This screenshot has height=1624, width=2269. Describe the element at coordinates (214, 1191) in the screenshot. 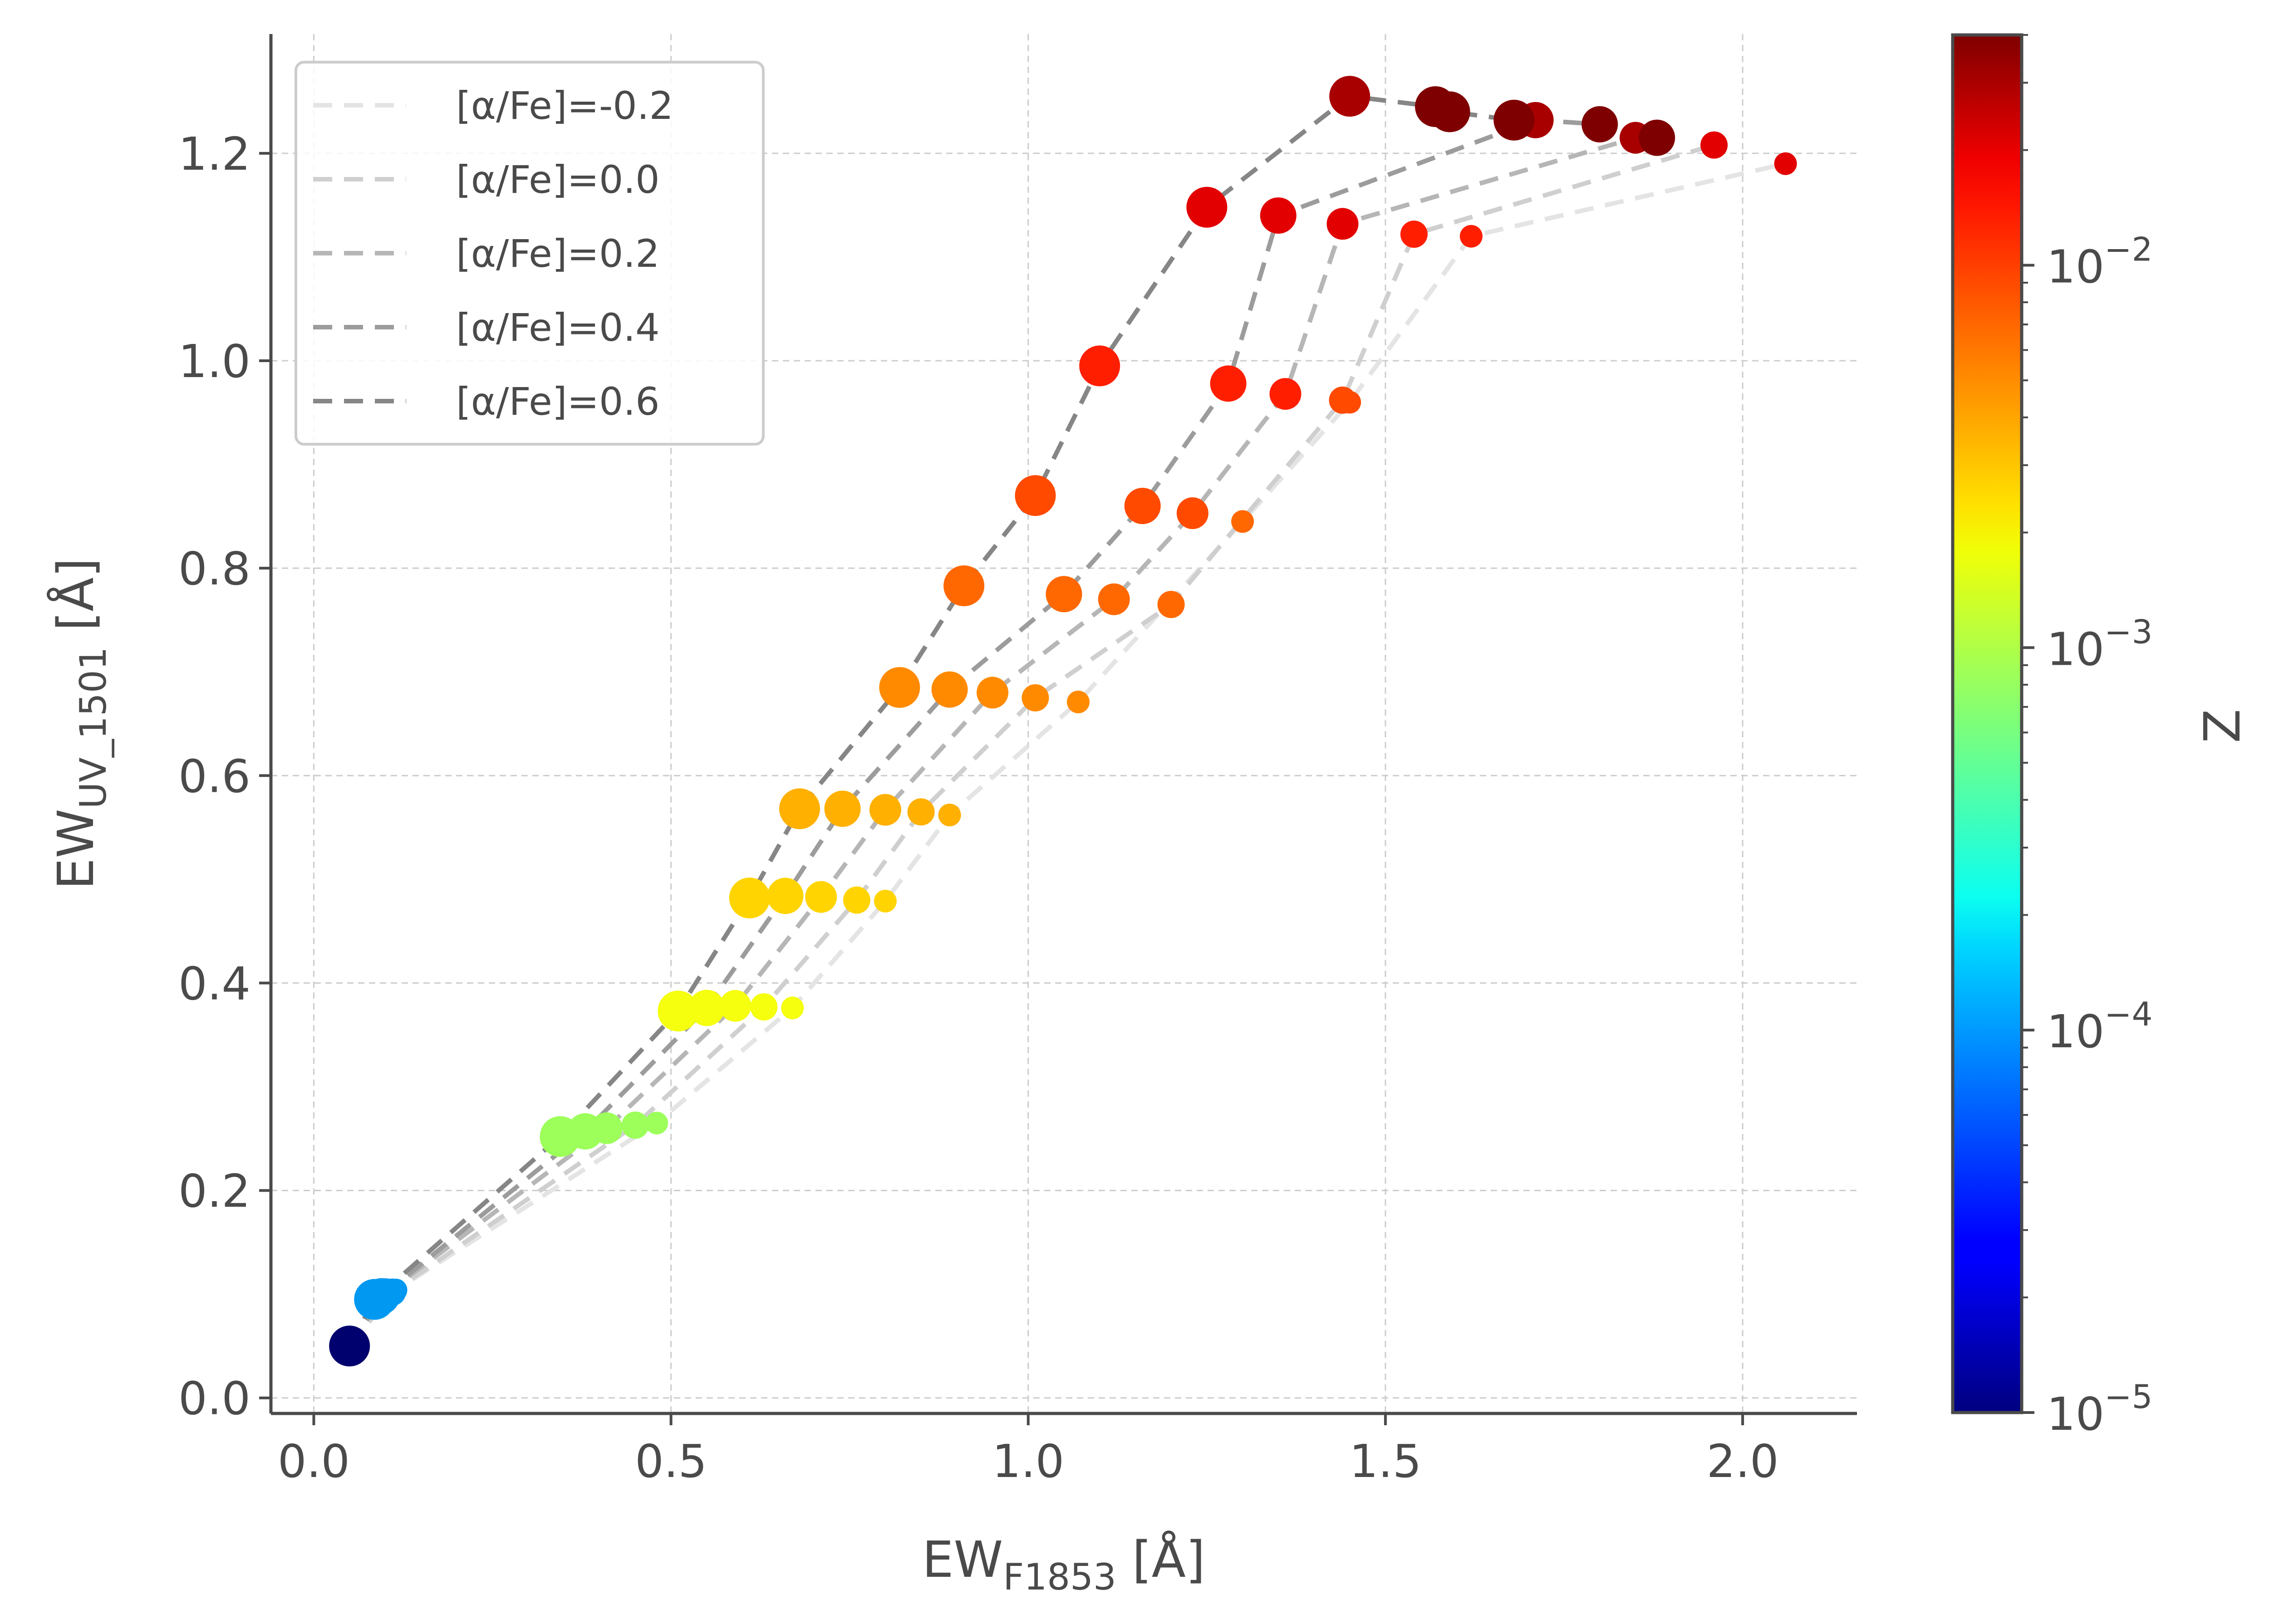

I see `y-tick-label: 0.2` at that location.